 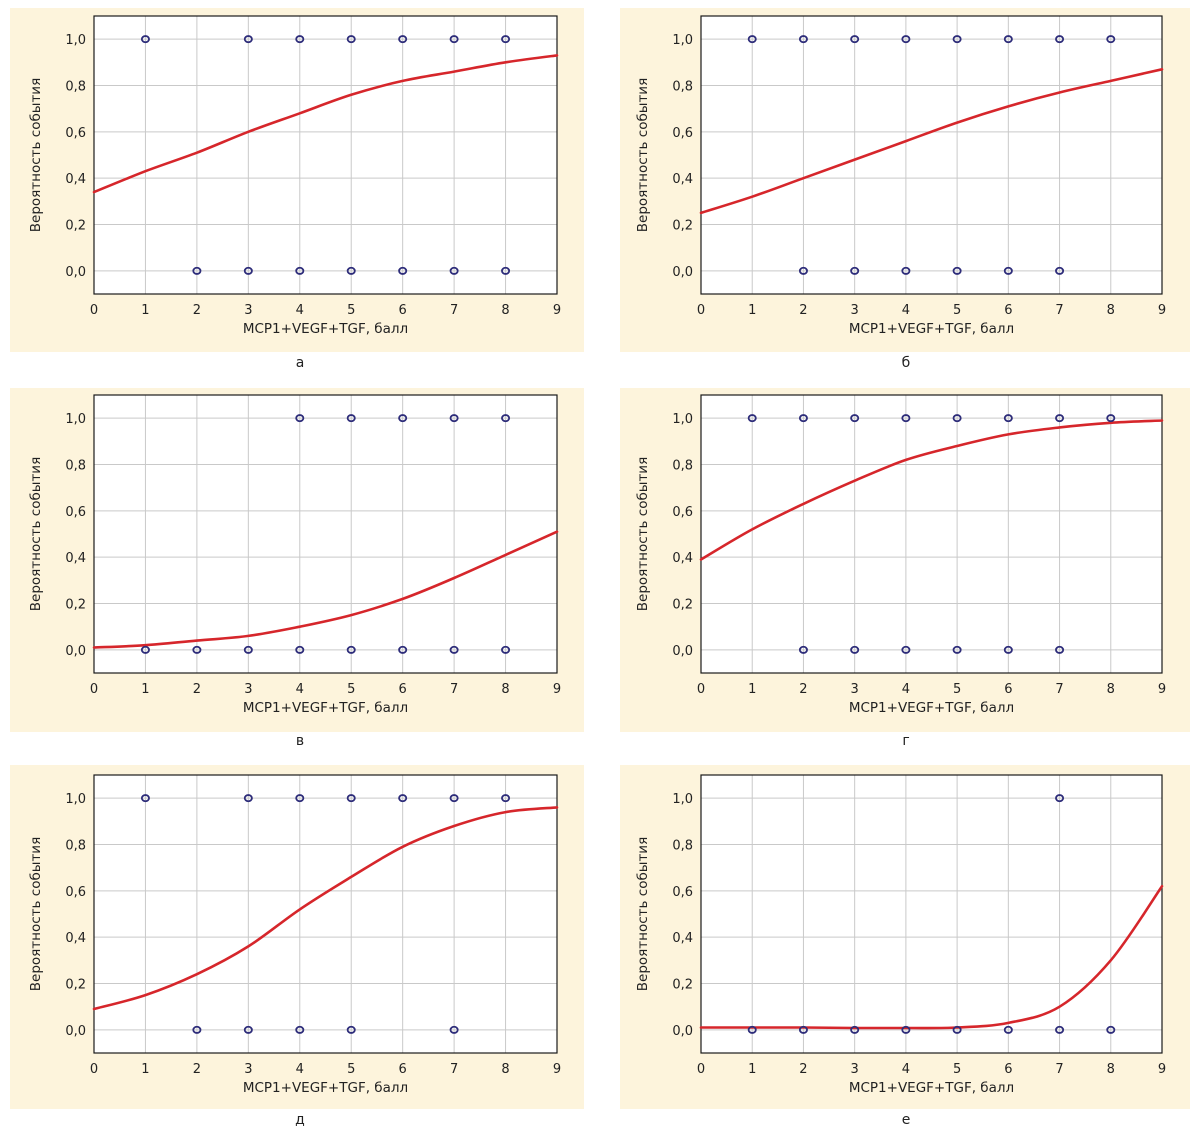 I want to click on panel-letter: в, so click(x=300, y=741).